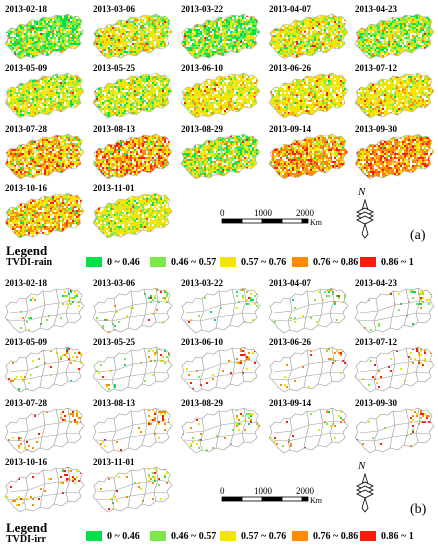  I want to click on legend-title-a: Legend TVDI-rain, so click(29, 256).